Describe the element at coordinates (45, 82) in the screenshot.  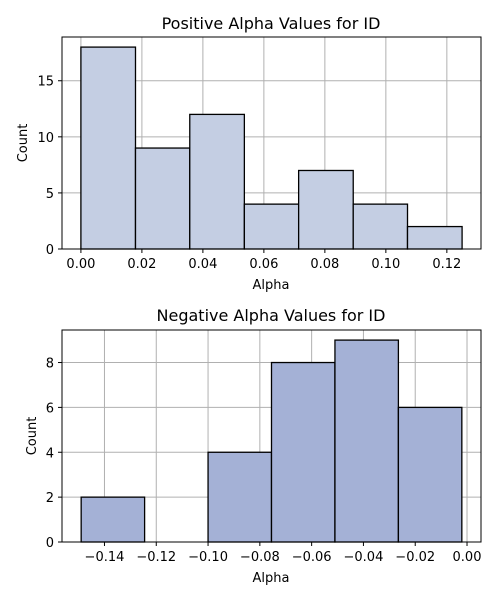
I see `y-tick-label: 15` at that location.